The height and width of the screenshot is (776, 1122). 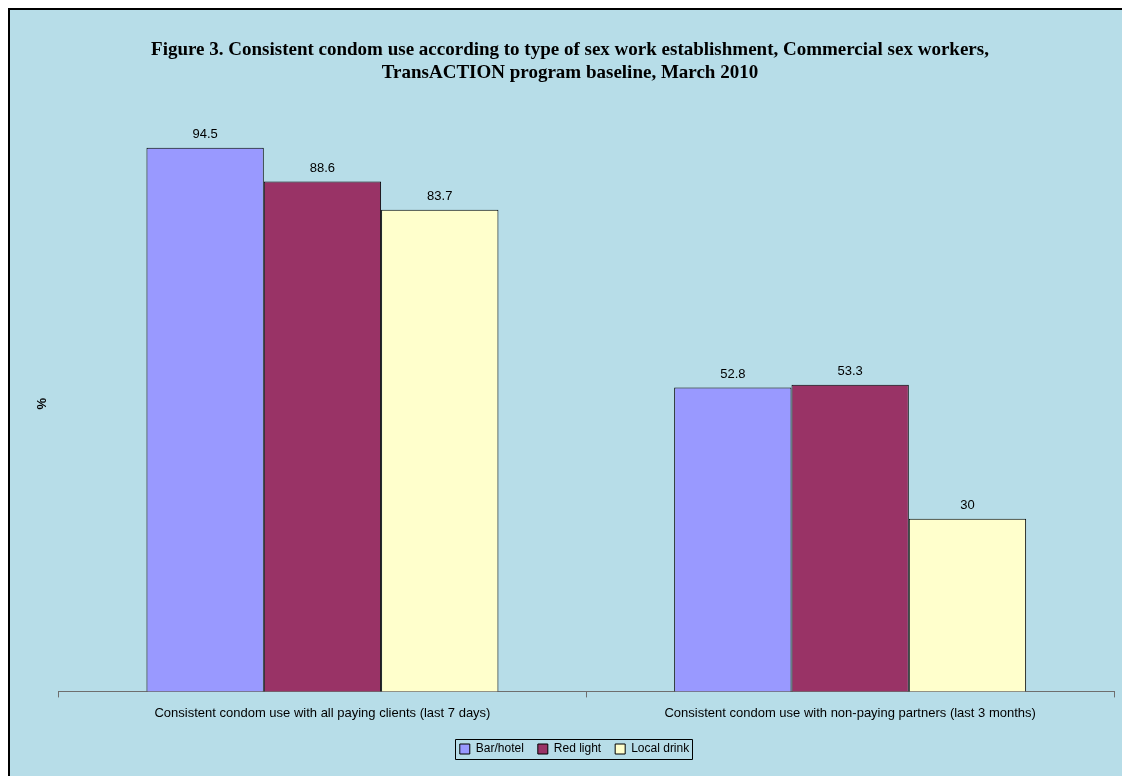 I want to click on y-axis-title: %, so click(x=42, y=403).